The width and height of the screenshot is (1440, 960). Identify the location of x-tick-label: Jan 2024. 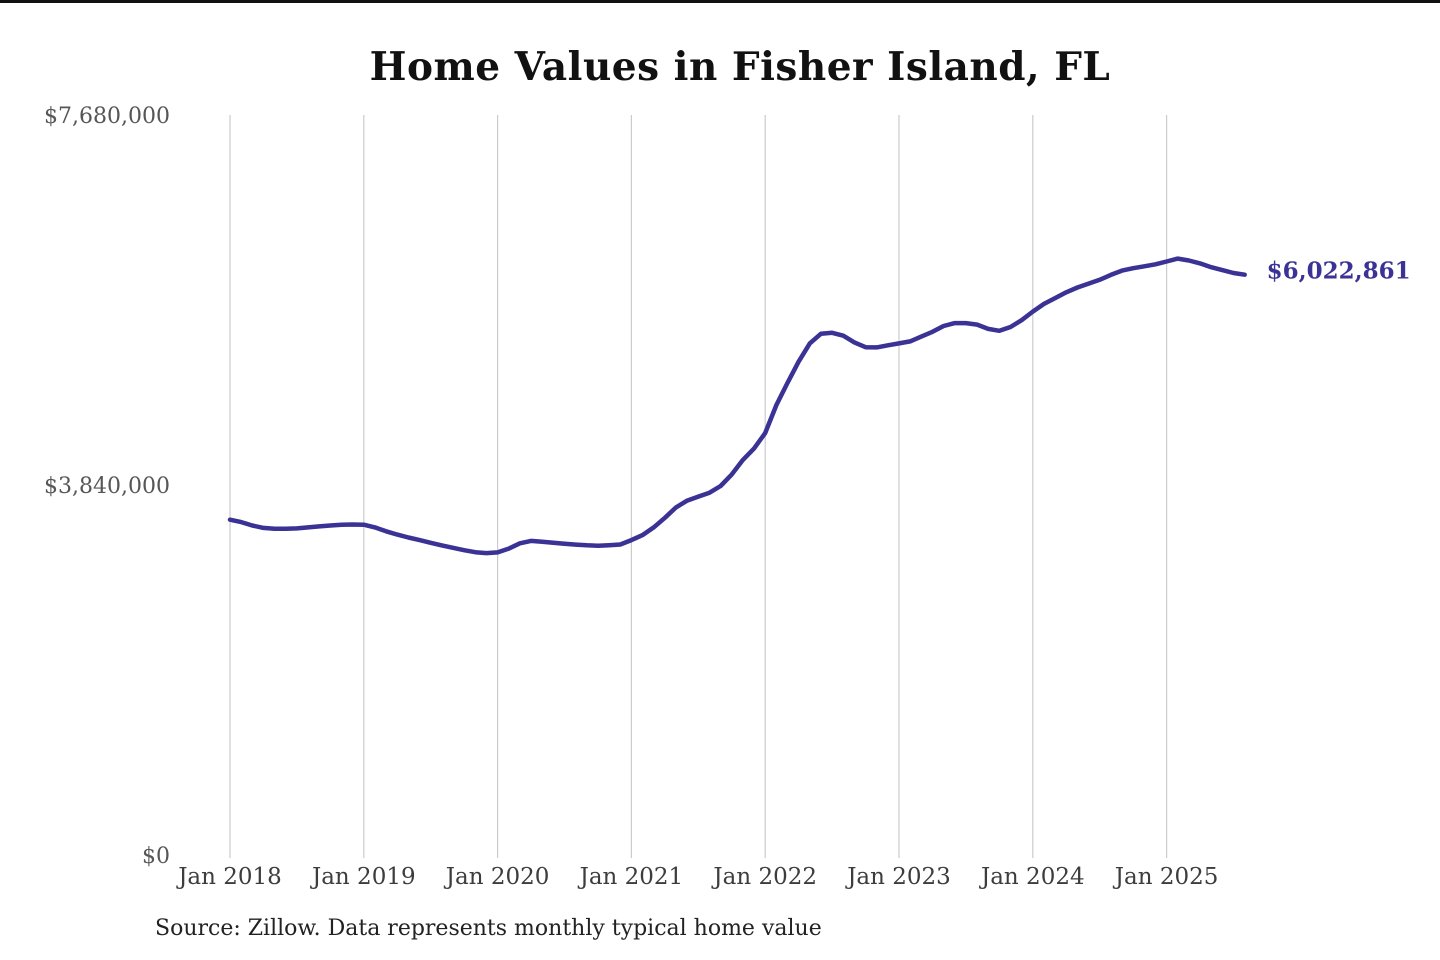
(1032, 877).